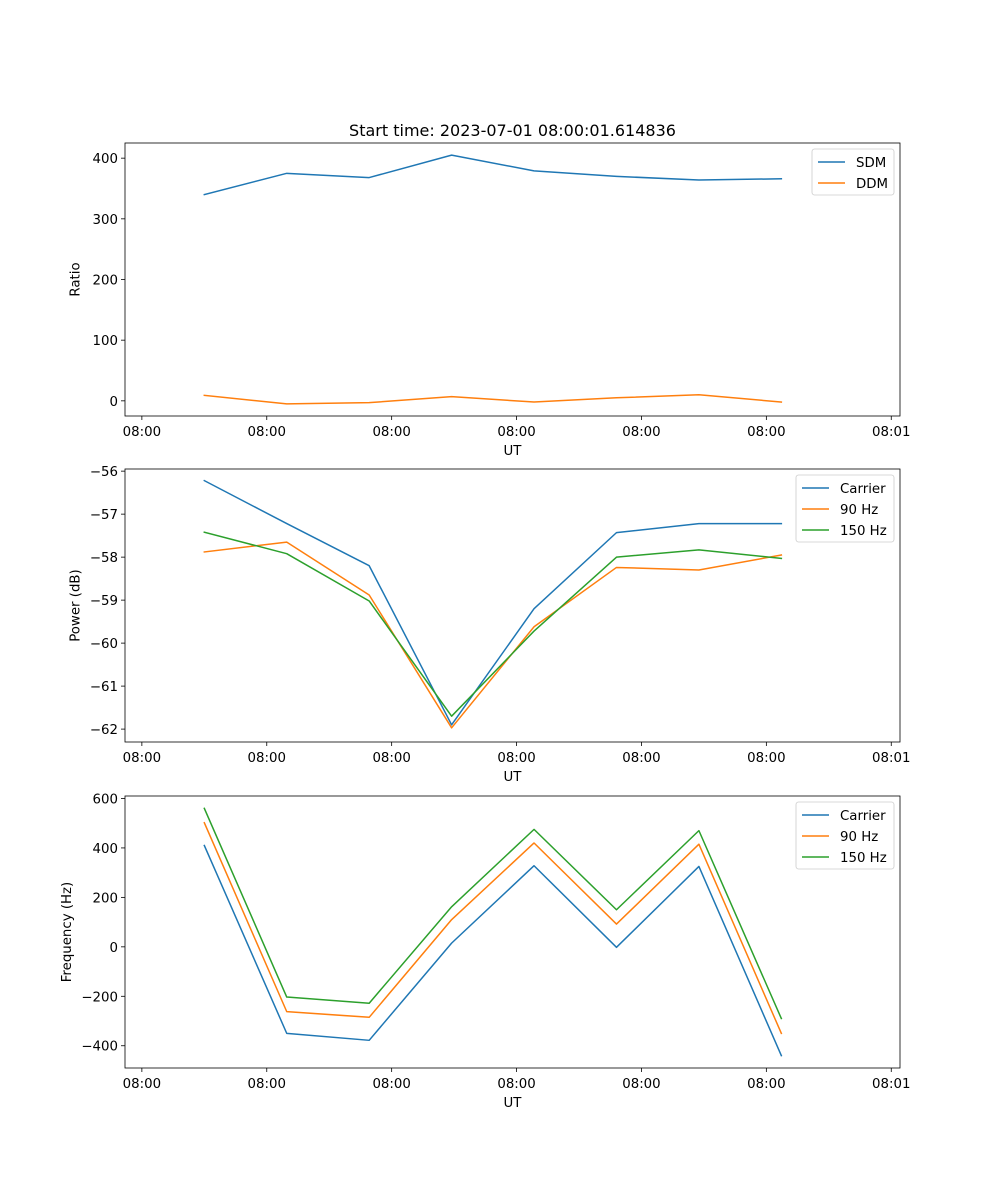 The width and height of the screenshot is (1000, 1200). Describe the element at coordinates (493, 399) in the screenshot. I see `series-line-ddm` at that location.